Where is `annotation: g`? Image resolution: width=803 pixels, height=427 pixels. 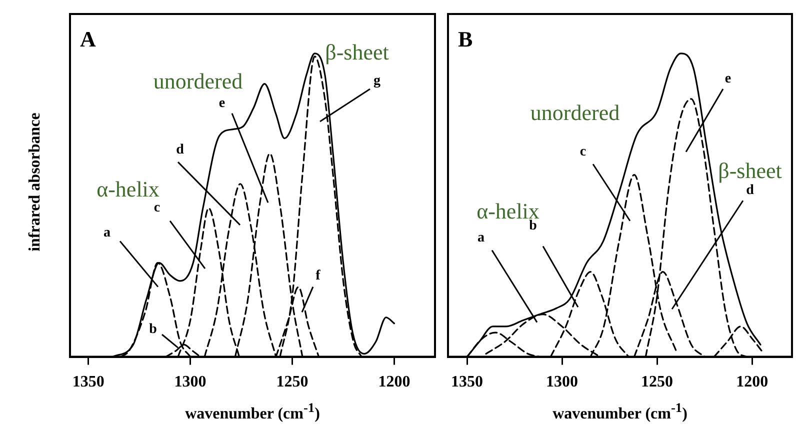
annotation: g is located at coordinates (377, 81).